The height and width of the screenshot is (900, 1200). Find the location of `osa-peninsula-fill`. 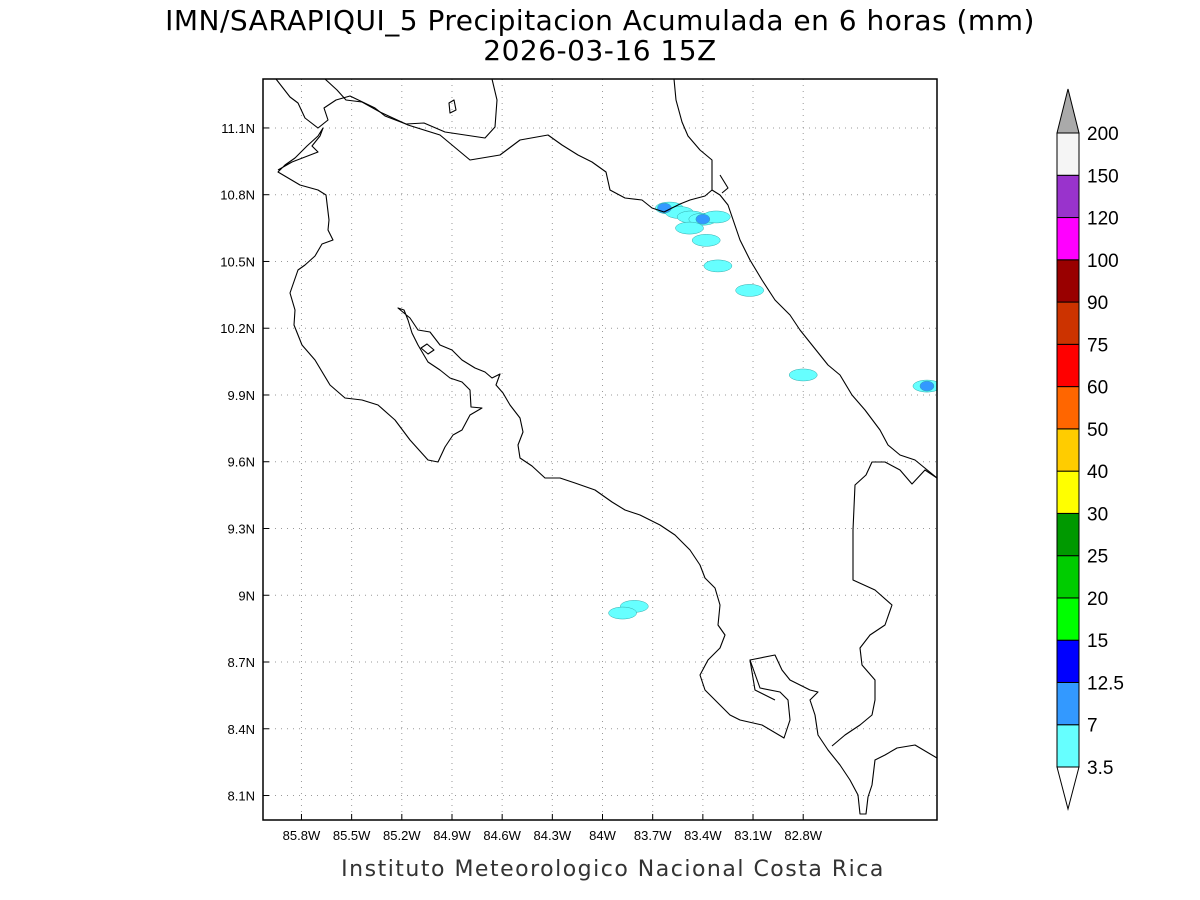

osa-peninsula-fill is located at coordinates (762, 680).